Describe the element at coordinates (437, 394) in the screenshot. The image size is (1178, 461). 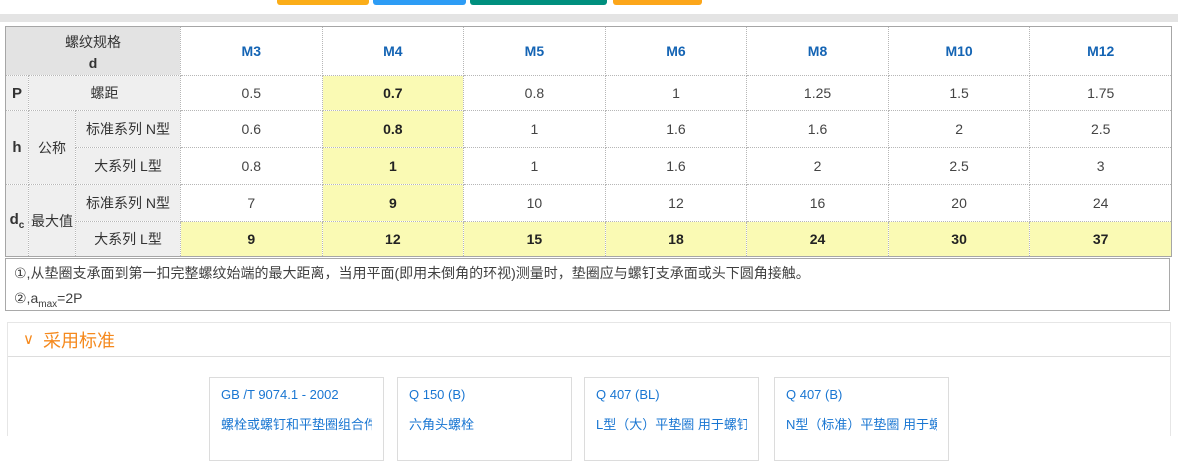
I see `standard-code: Q 150 (B)` at that location.